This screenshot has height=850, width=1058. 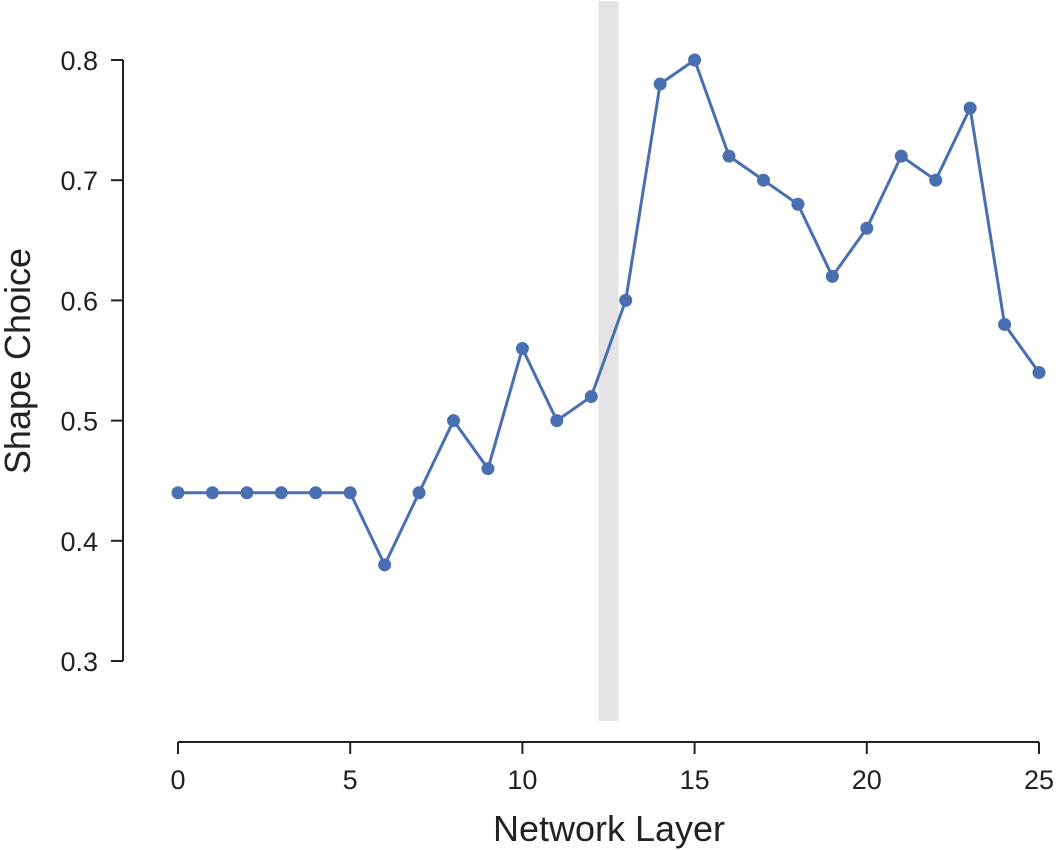 What do you see at coordinates (1039, 780) in the screenshot?
I see `x-tick-label: 25` at bounding box center [1039, 780].